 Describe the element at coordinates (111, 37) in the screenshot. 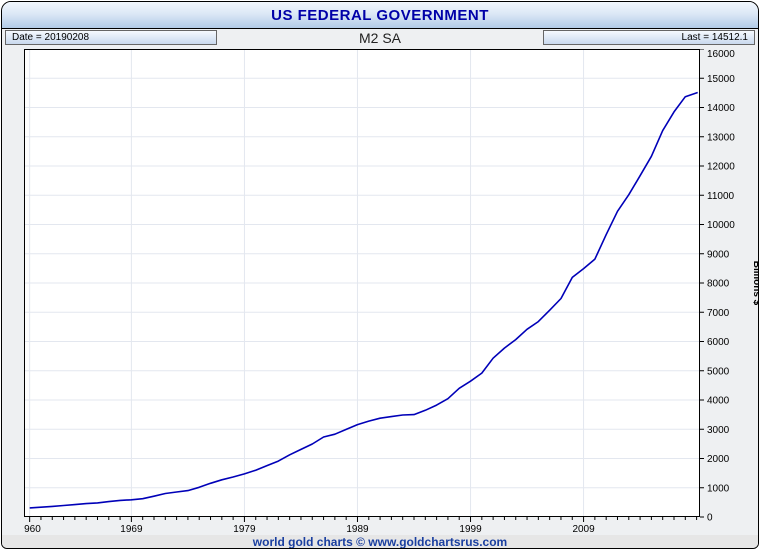

I see `date-label: Date = 20190208` at that location.